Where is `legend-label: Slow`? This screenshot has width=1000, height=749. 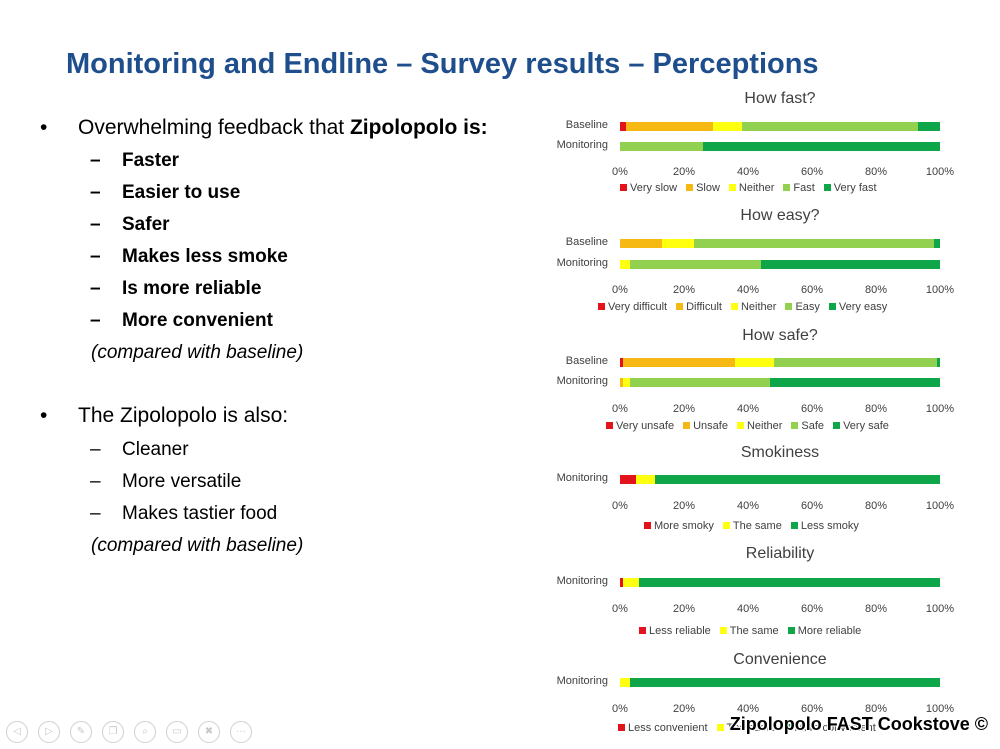 legend-label: Slow is located at coordinates (708, 188).